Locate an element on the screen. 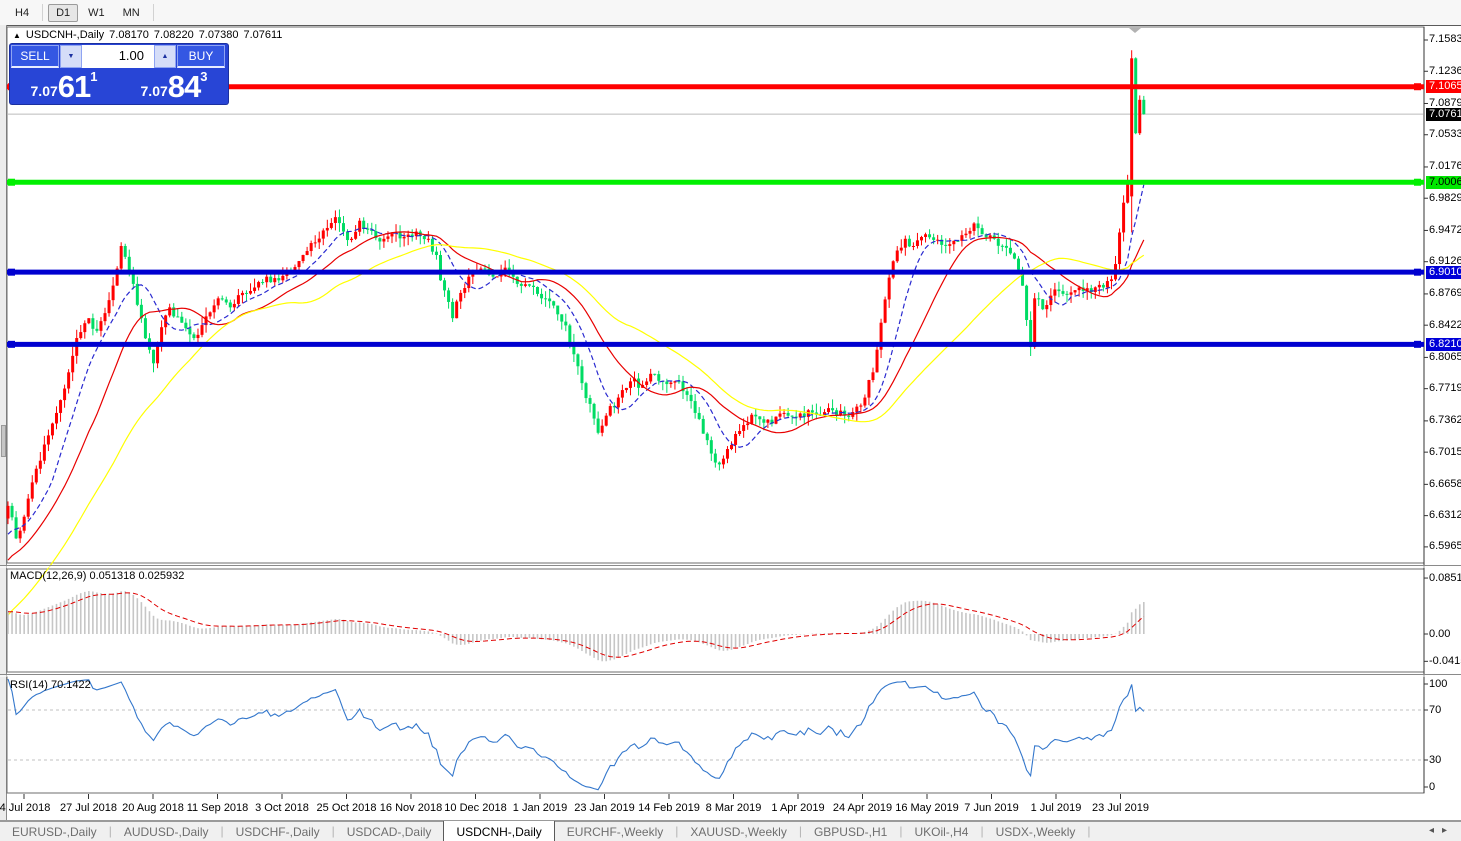 The height and width of the screenshot is (841, 1461). price-level-badge: 6.82103 is located at coordinates (1443, 344).